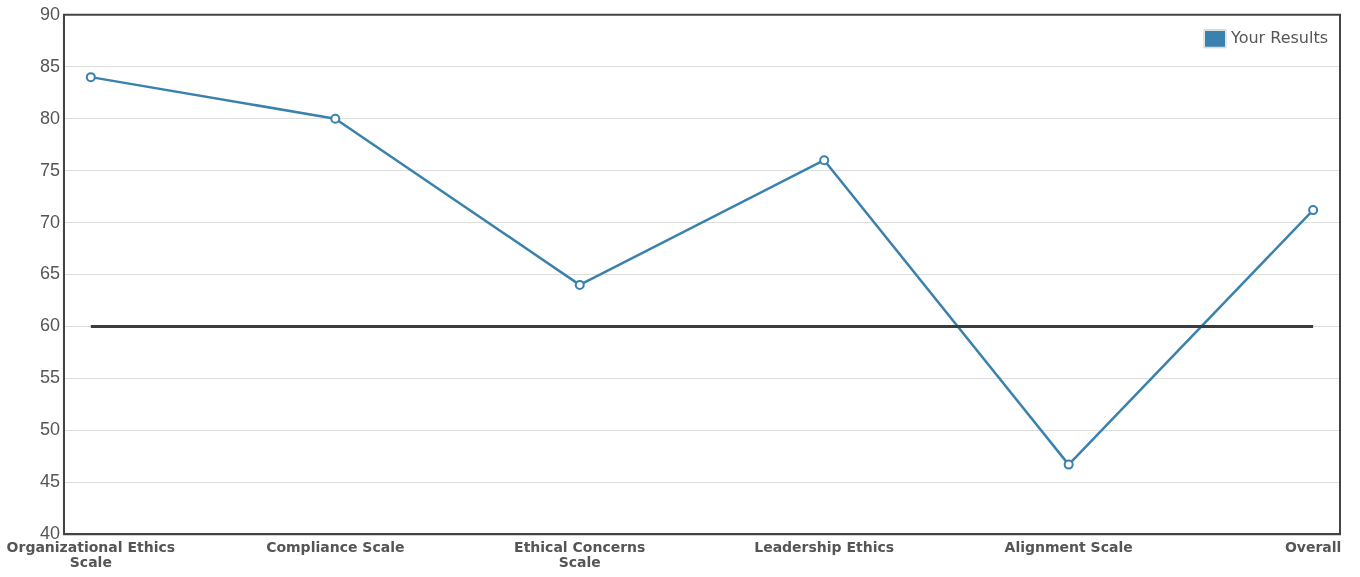  Describe the element at coordinates (49, 221) in the screenshot. I see `y-tick-label: 70` at that location.